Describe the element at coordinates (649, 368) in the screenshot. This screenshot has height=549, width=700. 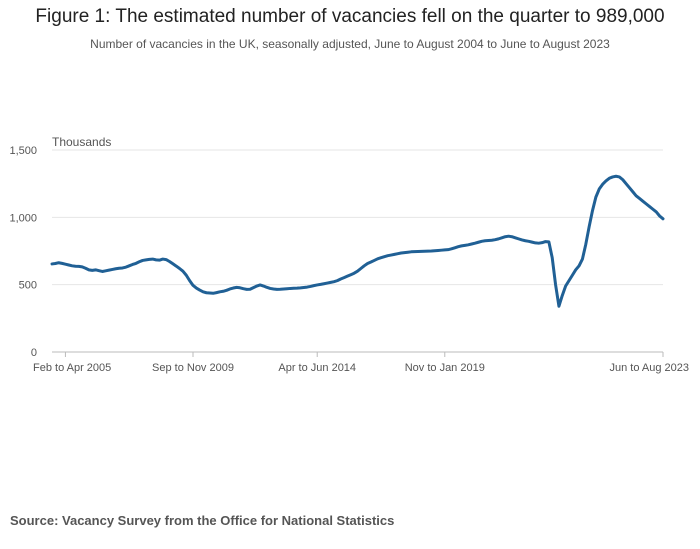
I see `x-tick-label: Jun to Aug 2023` at that location.